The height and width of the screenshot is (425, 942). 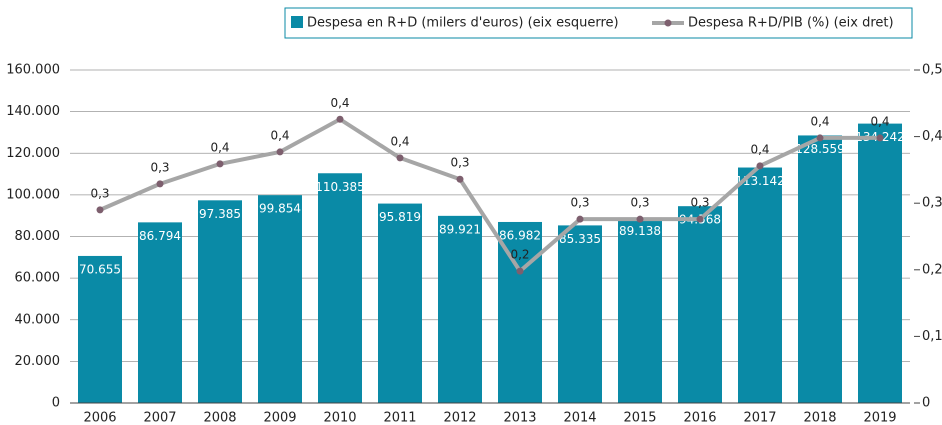 I want to click on y-tick-label: 140.000, so click(x=33, y=111).